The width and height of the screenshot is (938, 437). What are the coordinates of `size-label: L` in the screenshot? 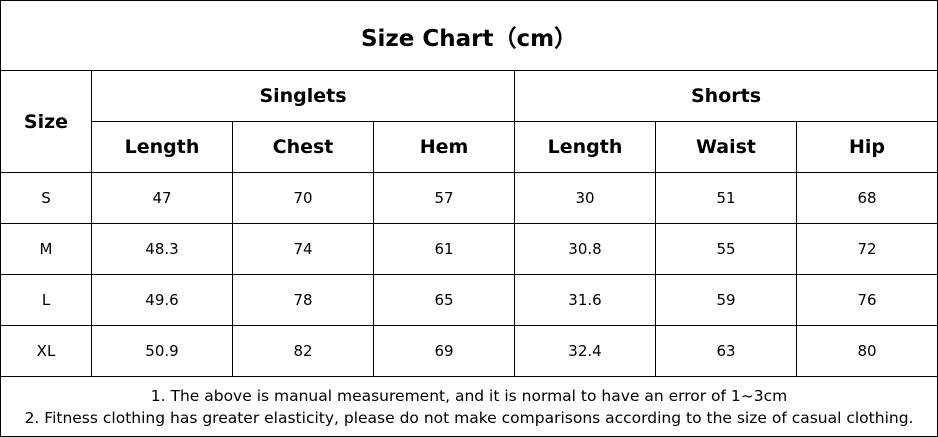 It's located at (46, 300).